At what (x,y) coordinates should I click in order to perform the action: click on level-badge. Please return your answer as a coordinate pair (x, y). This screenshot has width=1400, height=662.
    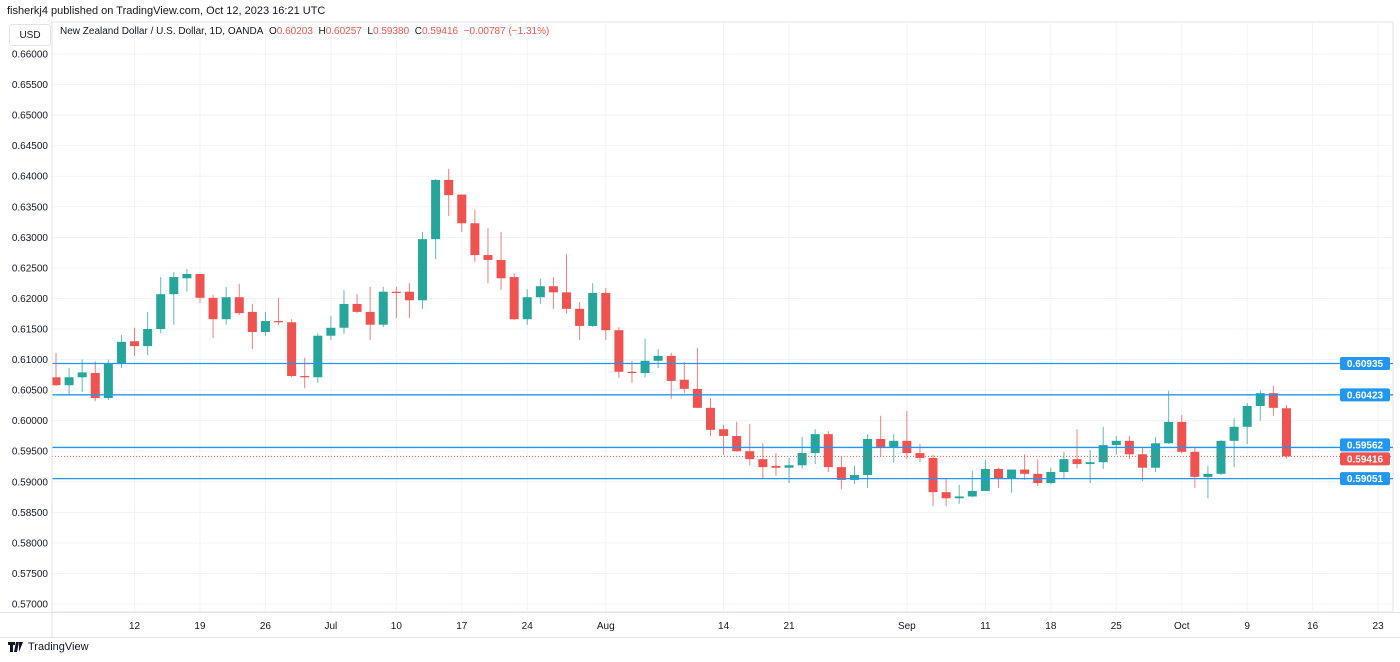
    Looking at the image, I should click on (1365, 445).